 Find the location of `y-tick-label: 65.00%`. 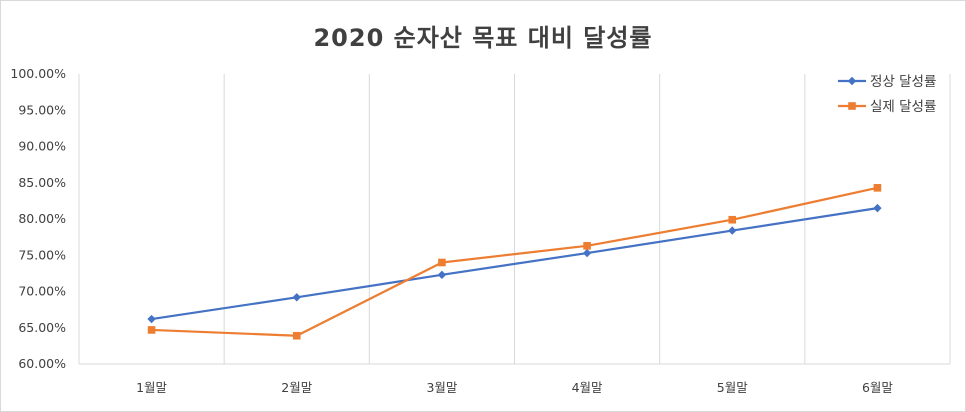

y-tick-label: 65.00% is located at coordinates (42, 327).